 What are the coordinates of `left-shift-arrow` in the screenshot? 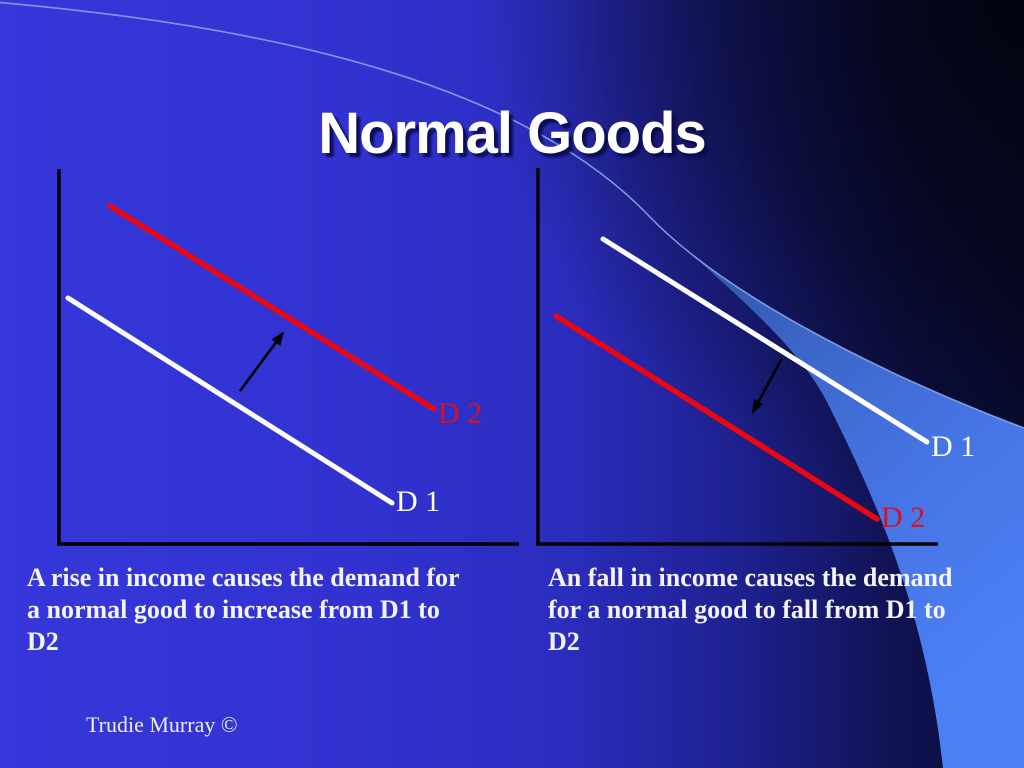 It's located at (261, 361).